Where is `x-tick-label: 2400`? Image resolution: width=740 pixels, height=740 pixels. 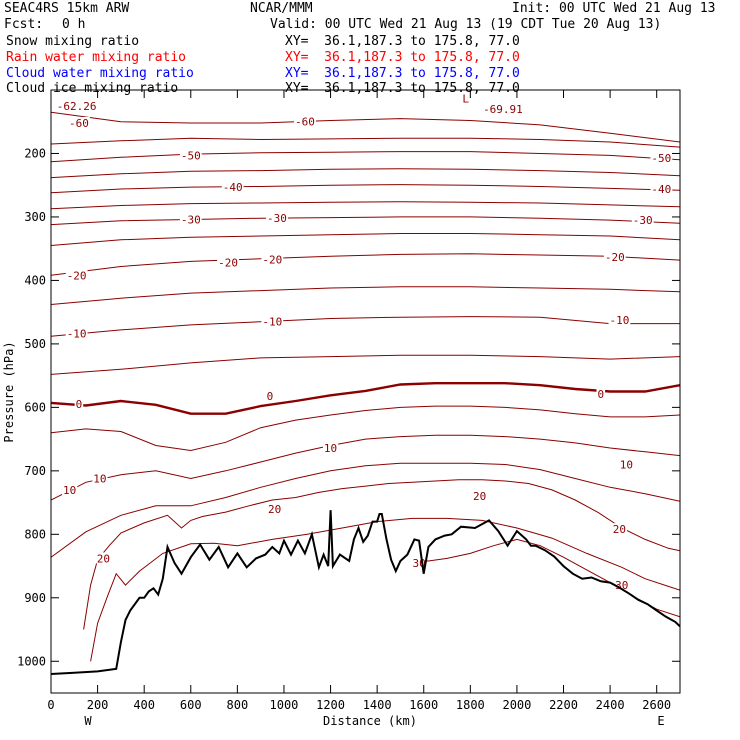 x-tick-label: 2400 is located at coordinates (610, 705).